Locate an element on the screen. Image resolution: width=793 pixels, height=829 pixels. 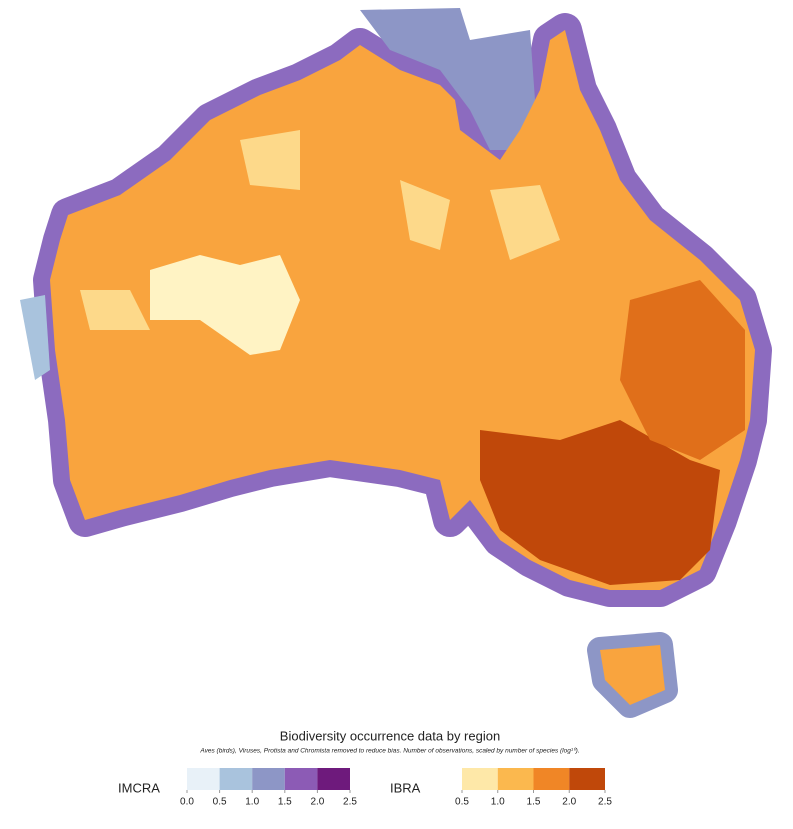
legend-title: Biodiversity occurrence data by region is located at coordinates (390, 735).